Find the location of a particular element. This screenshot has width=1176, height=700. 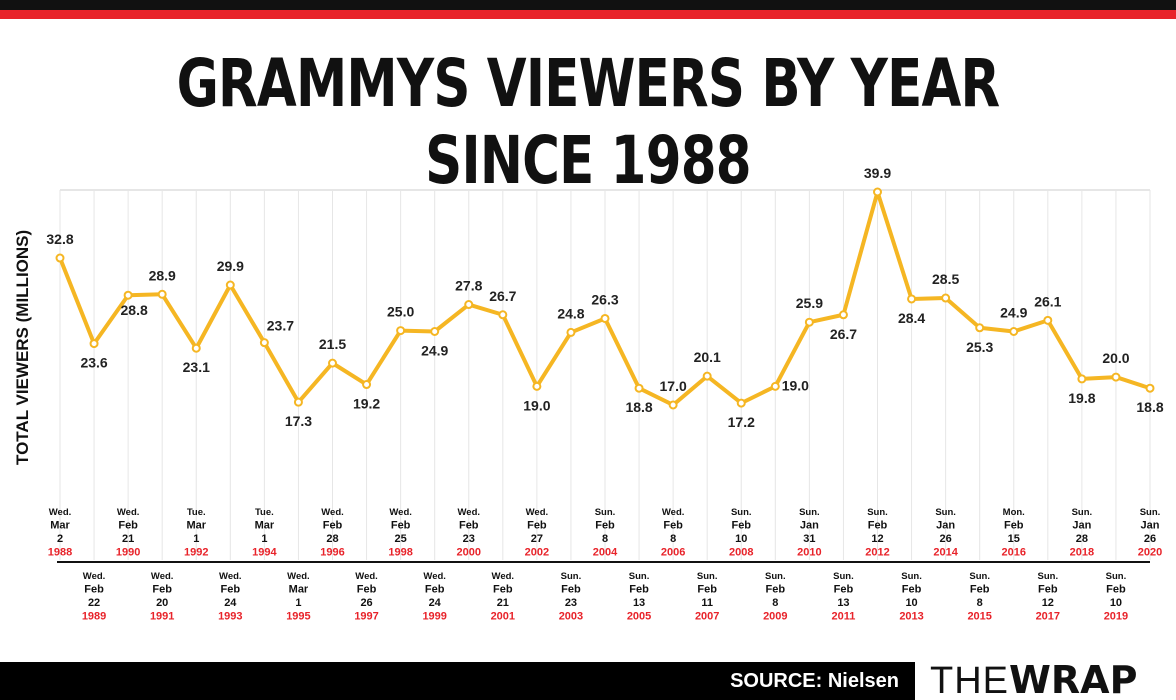

tick-month-2013: Feb is located at coordinates (912, 590).